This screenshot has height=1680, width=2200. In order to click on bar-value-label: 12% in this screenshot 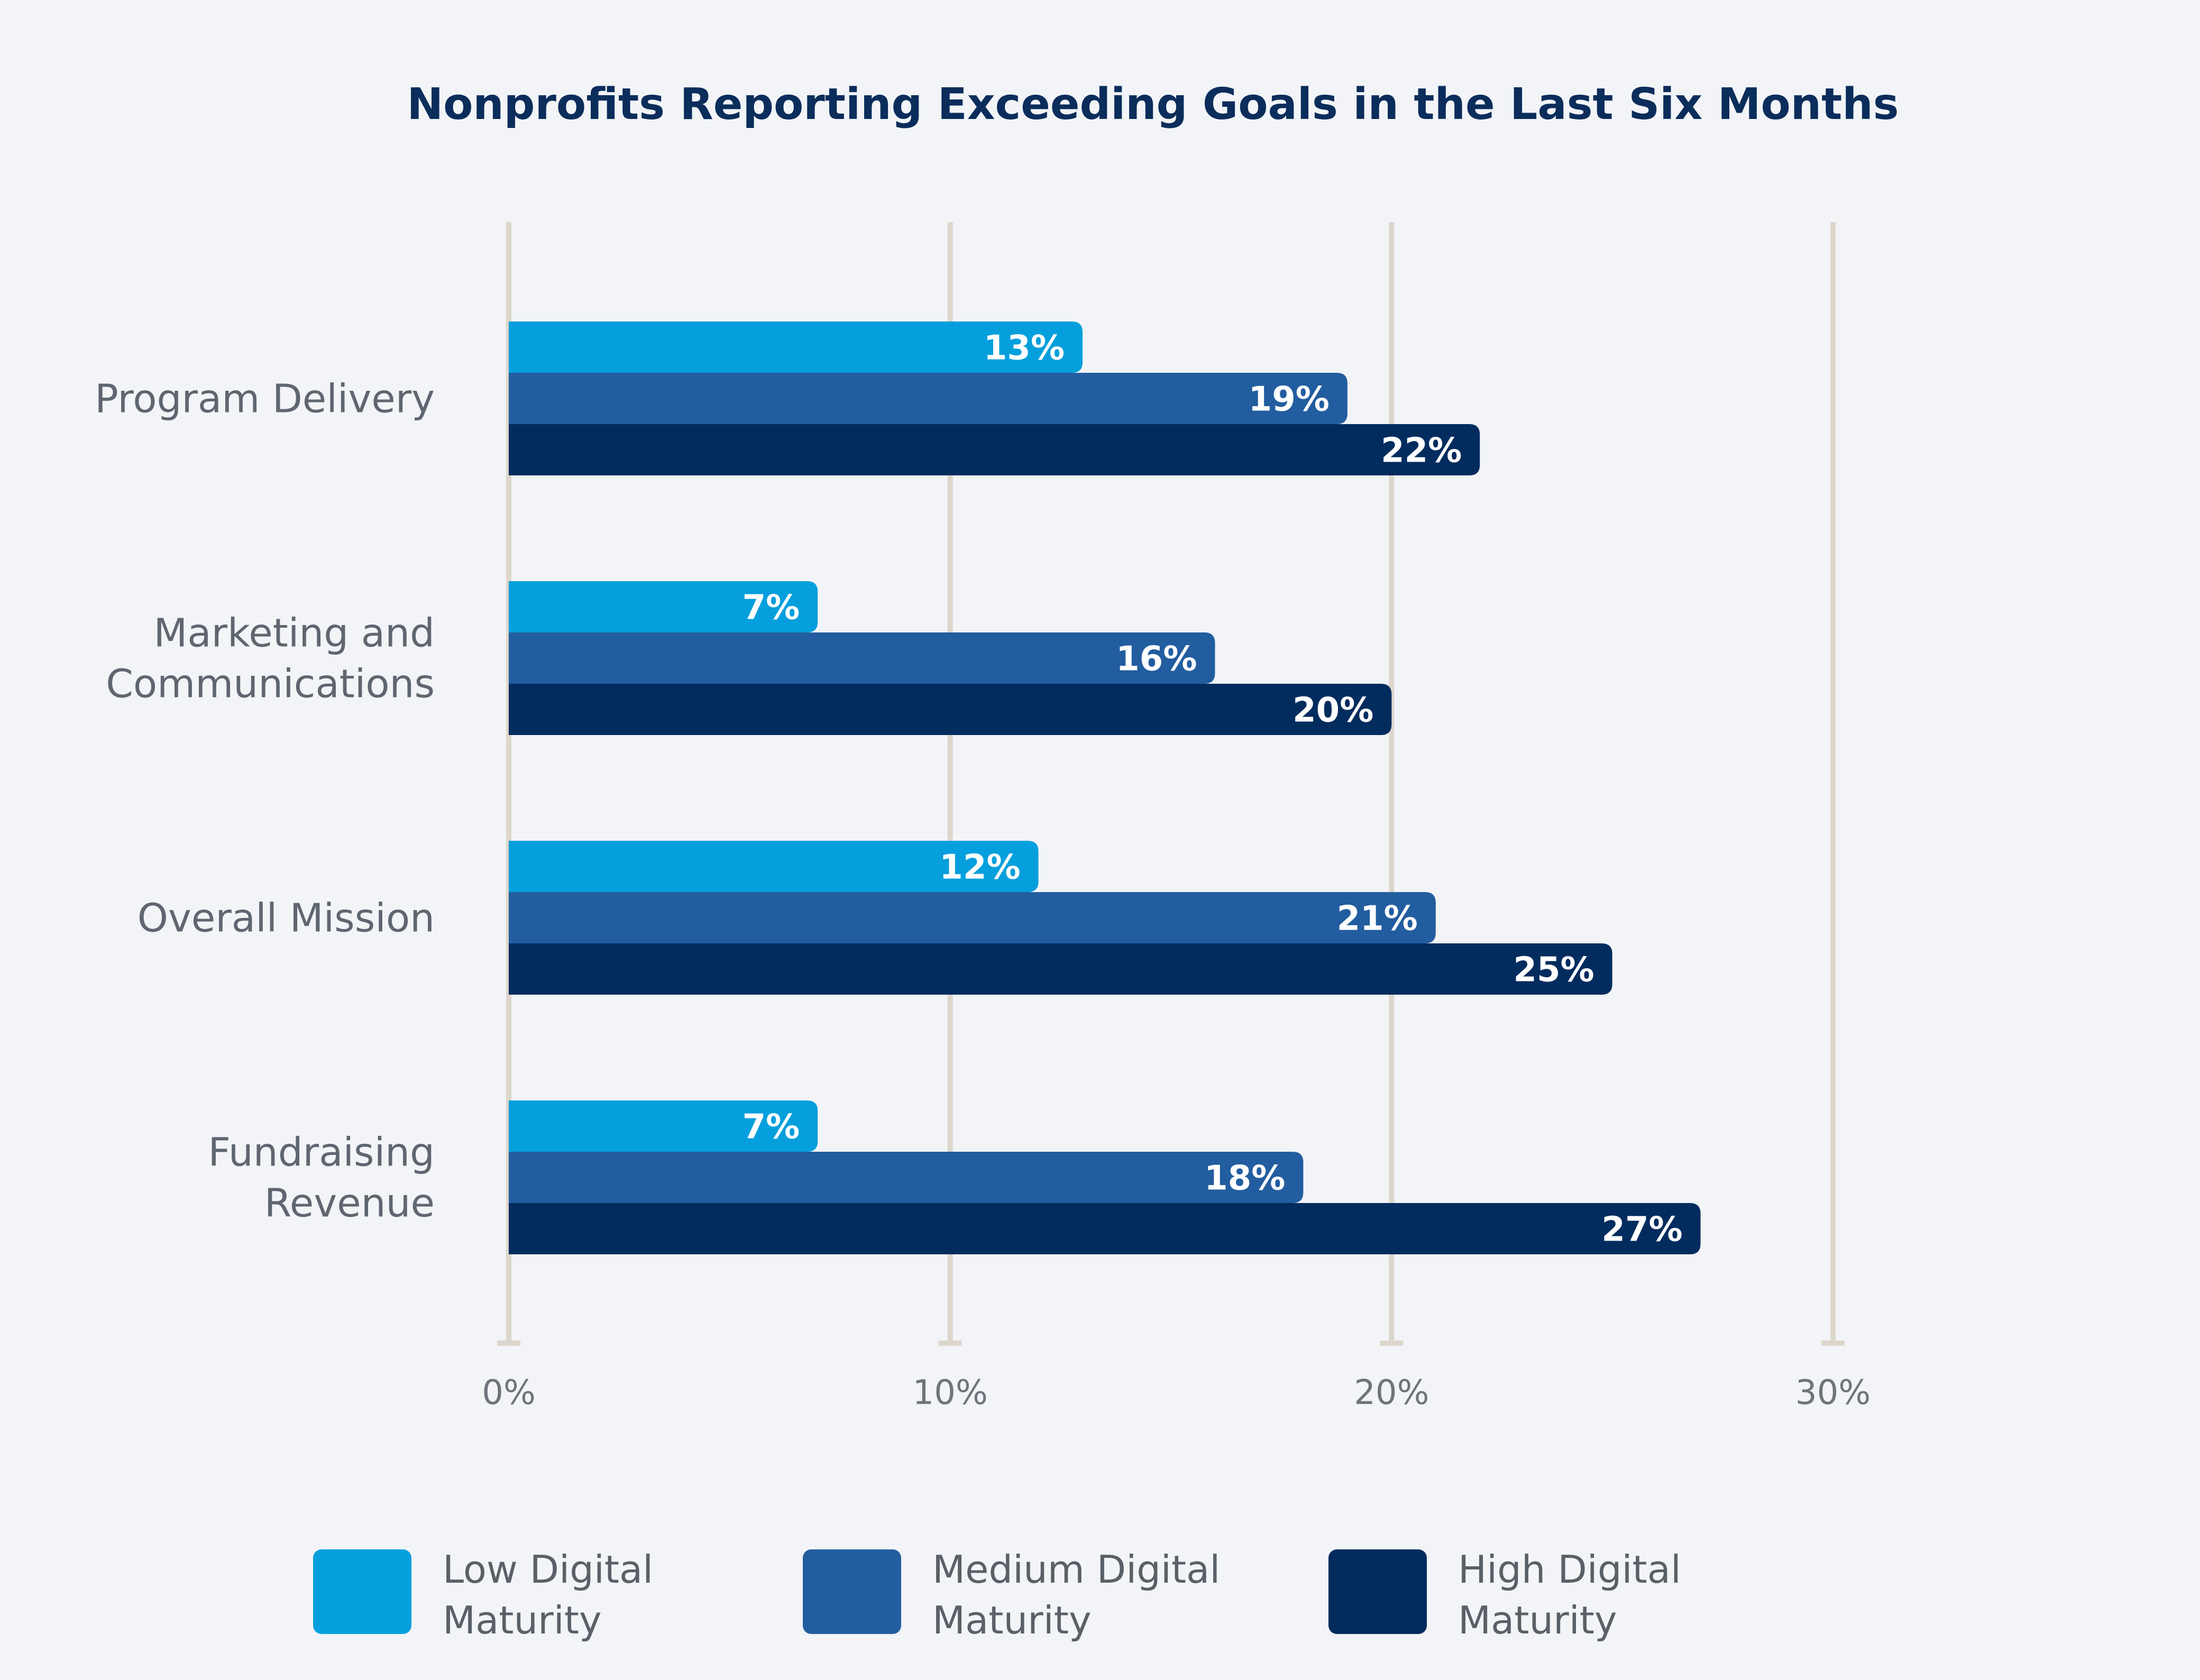, I will do `click(979, 867)`.